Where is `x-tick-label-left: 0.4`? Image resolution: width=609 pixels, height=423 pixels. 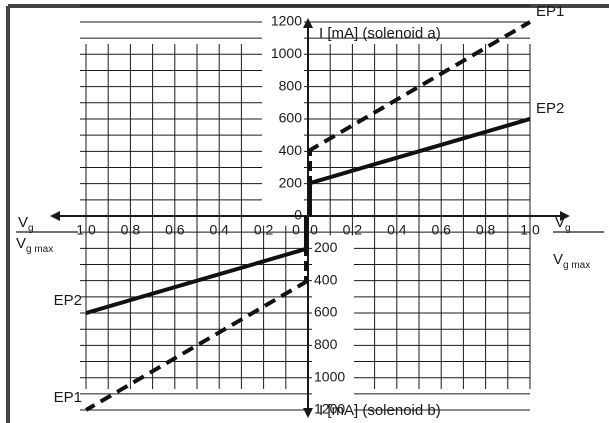 x-tick-label-left: 0.4 is located at coordinates (219, 229).